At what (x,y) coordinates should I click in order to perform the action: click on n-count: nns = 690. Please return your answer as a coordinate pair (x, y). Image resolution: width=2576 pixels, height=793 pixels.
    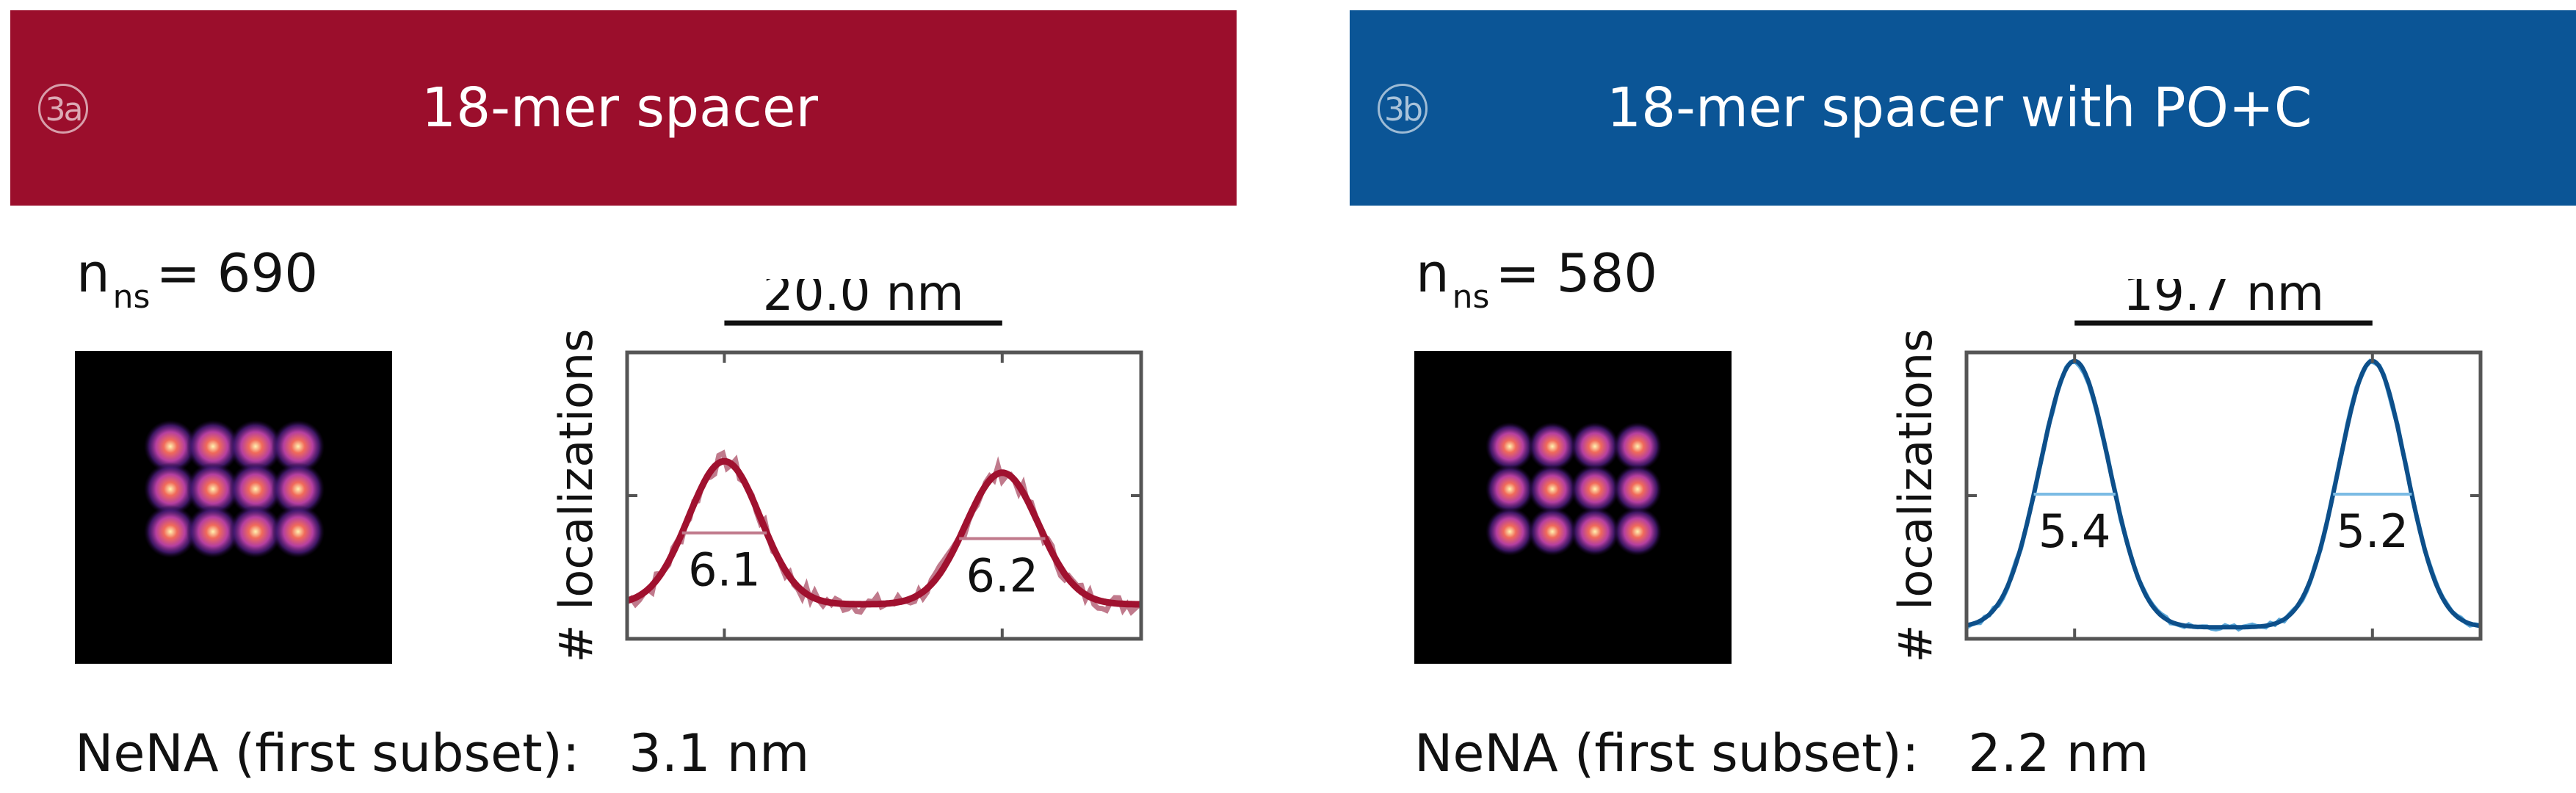
    Looking at the image, I should click on (197, 279).